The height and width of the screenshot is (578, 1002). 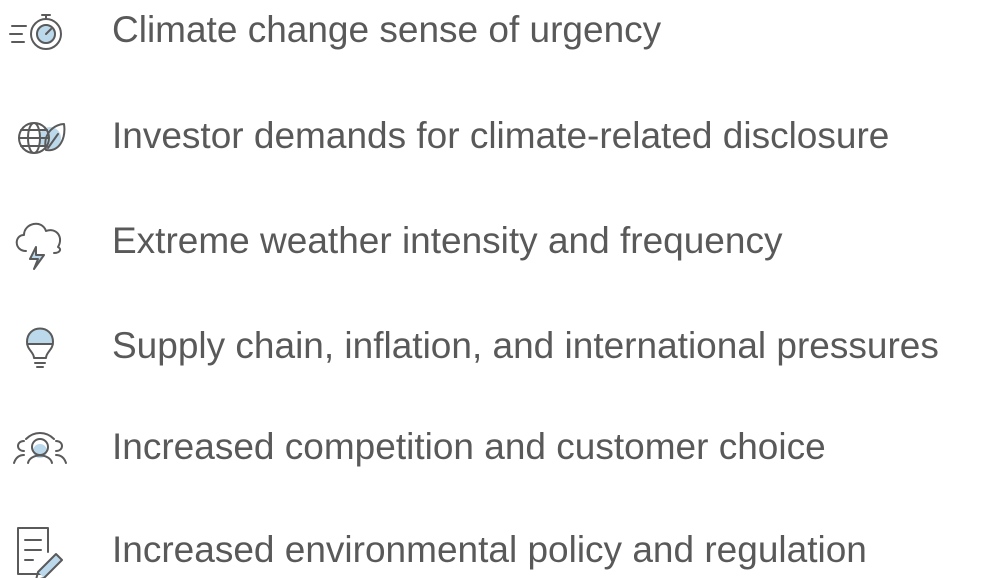 What do you see at coordinates (35, 32) in the screenshot?
I see `stopwatch-icon` at bounding box center [35, 32].